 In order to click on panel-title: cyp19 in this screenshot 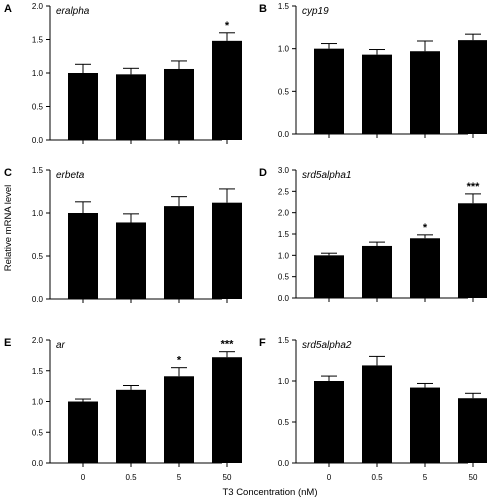, I will do `click(315, 11)`.